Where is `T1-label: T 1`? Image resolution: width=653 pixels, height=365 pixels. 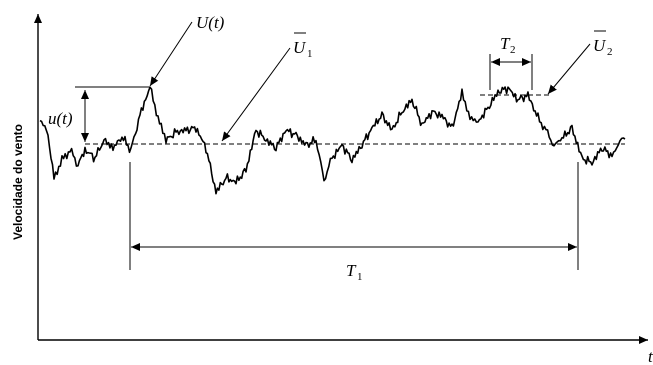 T1-label: T 1 is located at coordinates (354, 272).